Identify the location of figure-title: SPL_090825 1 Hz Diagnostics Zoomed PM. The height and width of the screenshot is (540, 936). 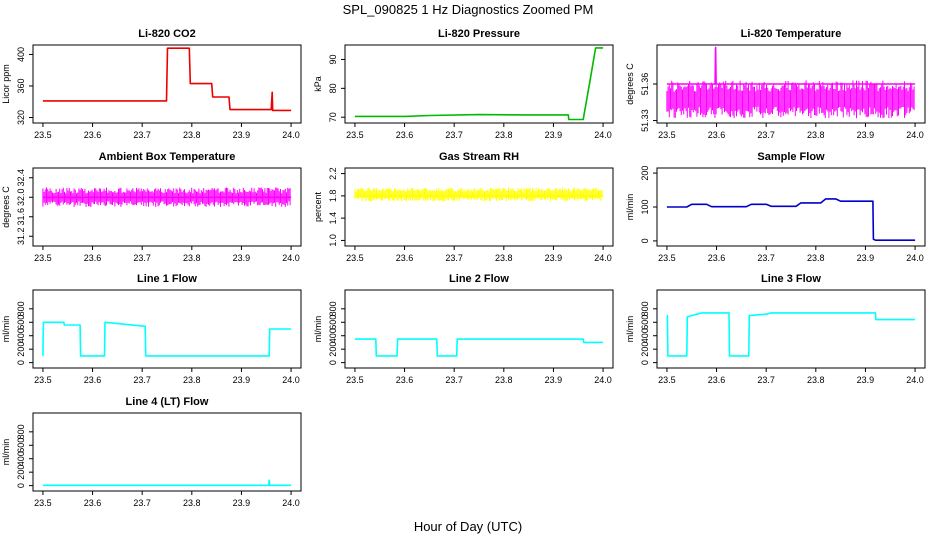
(468, 9).